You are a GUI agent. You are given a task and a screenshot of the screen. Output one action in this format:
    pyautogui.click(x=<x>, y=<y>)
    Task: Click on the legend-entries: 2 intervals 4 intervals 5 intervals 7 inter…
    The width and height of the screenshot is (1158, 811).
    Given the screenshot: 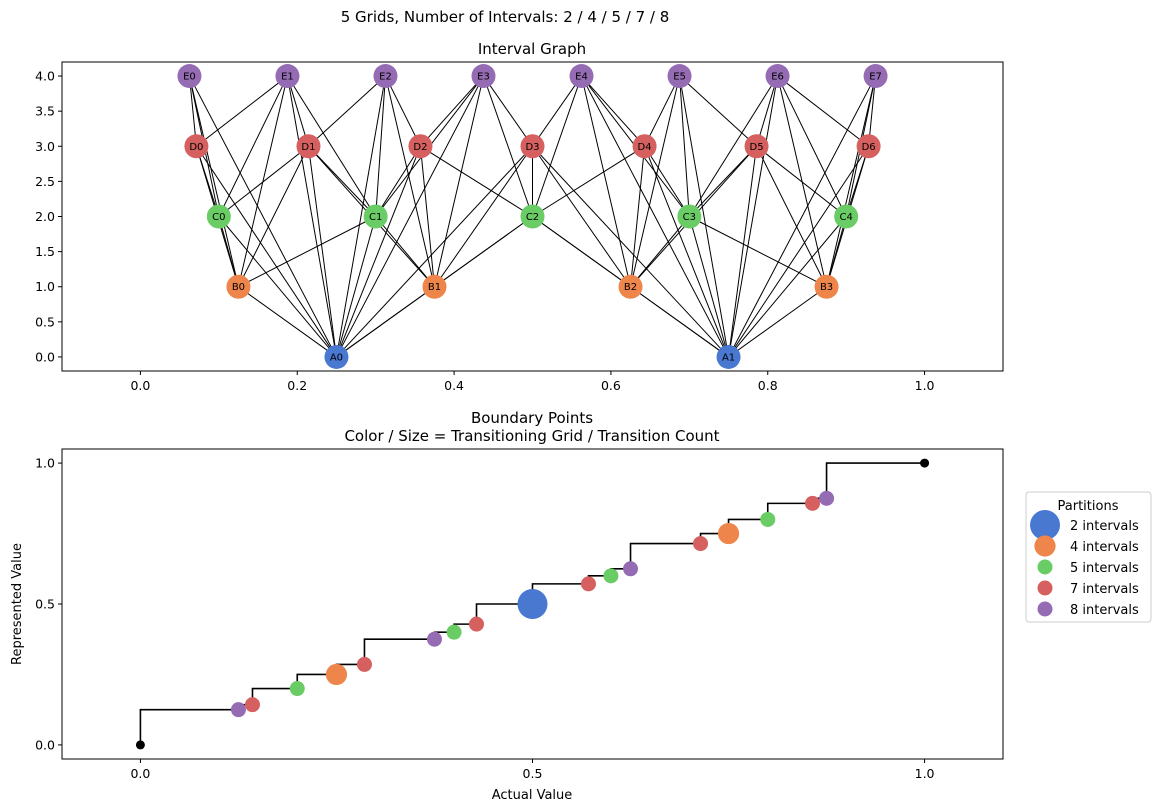 What is the action you would take?
    pyautogui.click(x=1084, y=564)
    